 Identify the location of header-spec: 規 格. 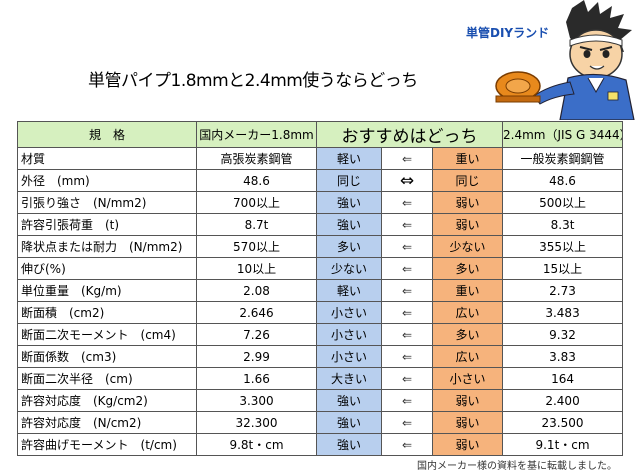
(107, 134).